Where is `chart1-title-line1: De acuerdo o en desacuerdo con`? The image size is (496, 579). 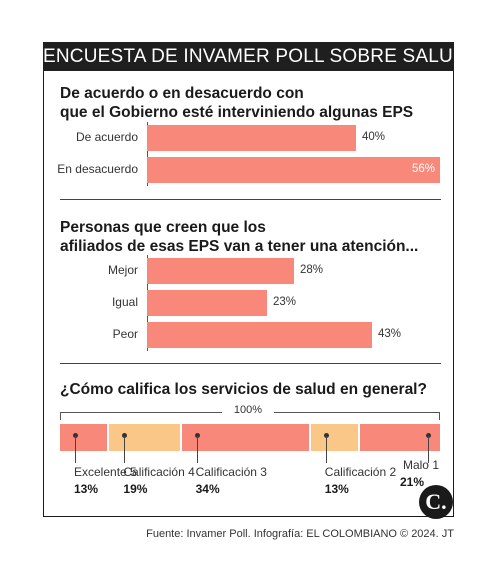
chart1-title-line1: De acuerdo o en desacuerdo con is located at coordinates (182, 93).